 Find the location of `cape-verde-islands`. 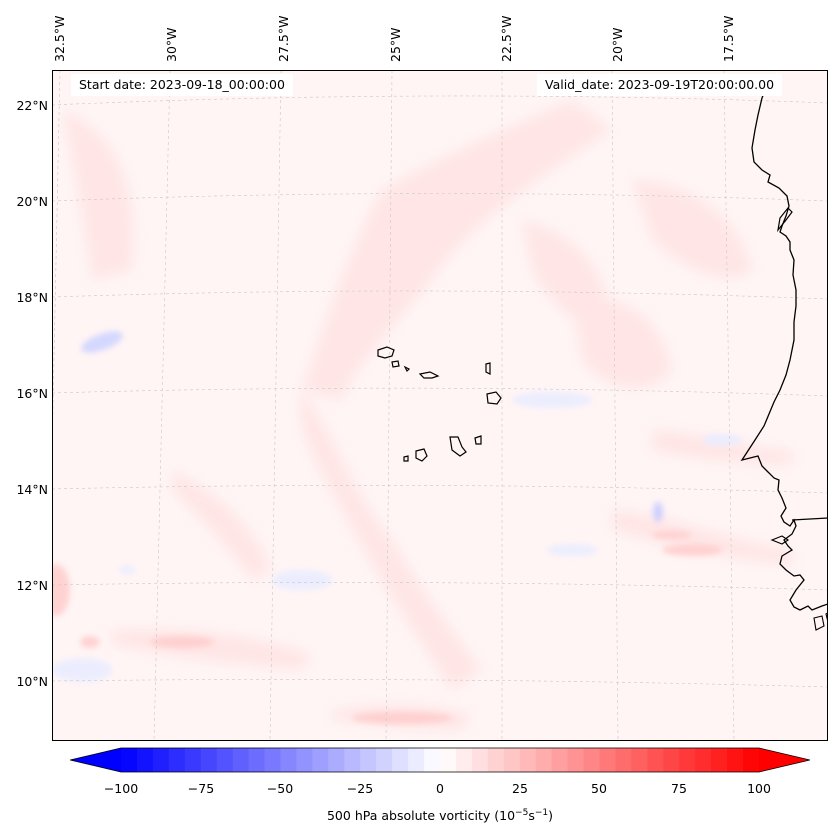

cape-verde-islands is located at coordinates (439, 404).